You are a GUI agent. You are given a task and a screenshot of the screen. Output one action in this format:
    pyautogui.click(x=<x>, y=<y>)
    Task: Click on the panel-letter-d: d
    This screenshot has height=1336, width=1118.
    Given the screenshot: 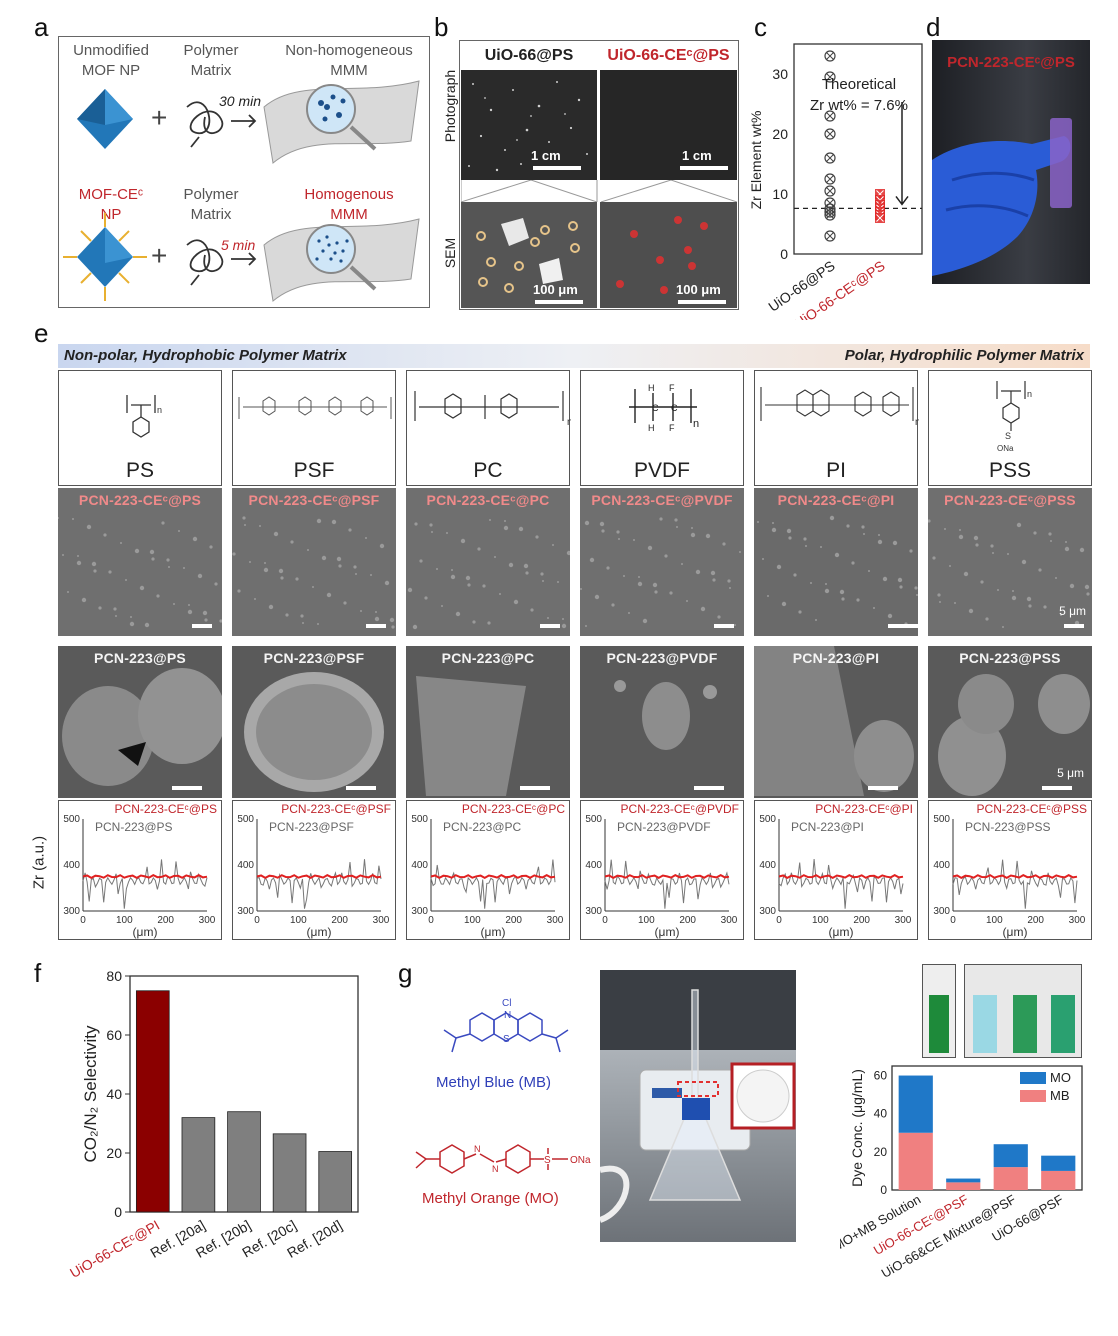 What is the action you would take?
    pyautogui.click(x=933, y=27)
    